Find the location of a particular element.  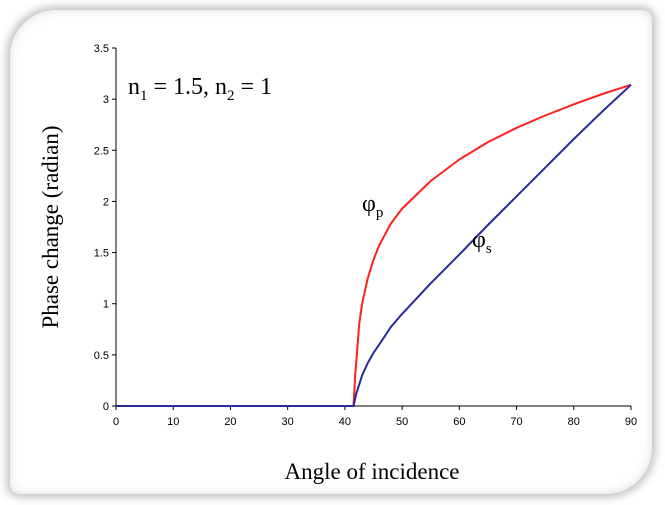

x-tick-label: 80 is located at coordinates (574, 422).